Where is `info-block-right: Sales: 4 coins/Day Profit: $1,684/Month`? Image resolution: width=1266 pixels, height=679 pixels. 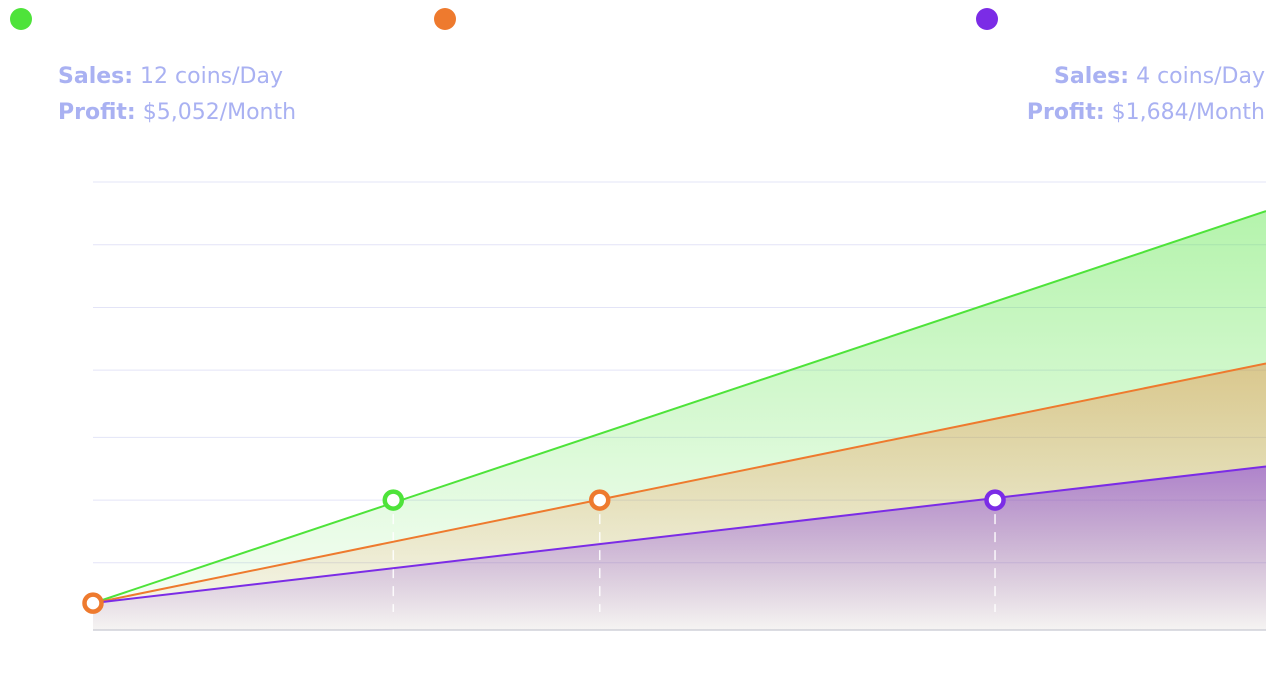
info-block-right: Sales: 4 coins/Day Profit: $1,684/Month is located at coordinates (1146, 95).